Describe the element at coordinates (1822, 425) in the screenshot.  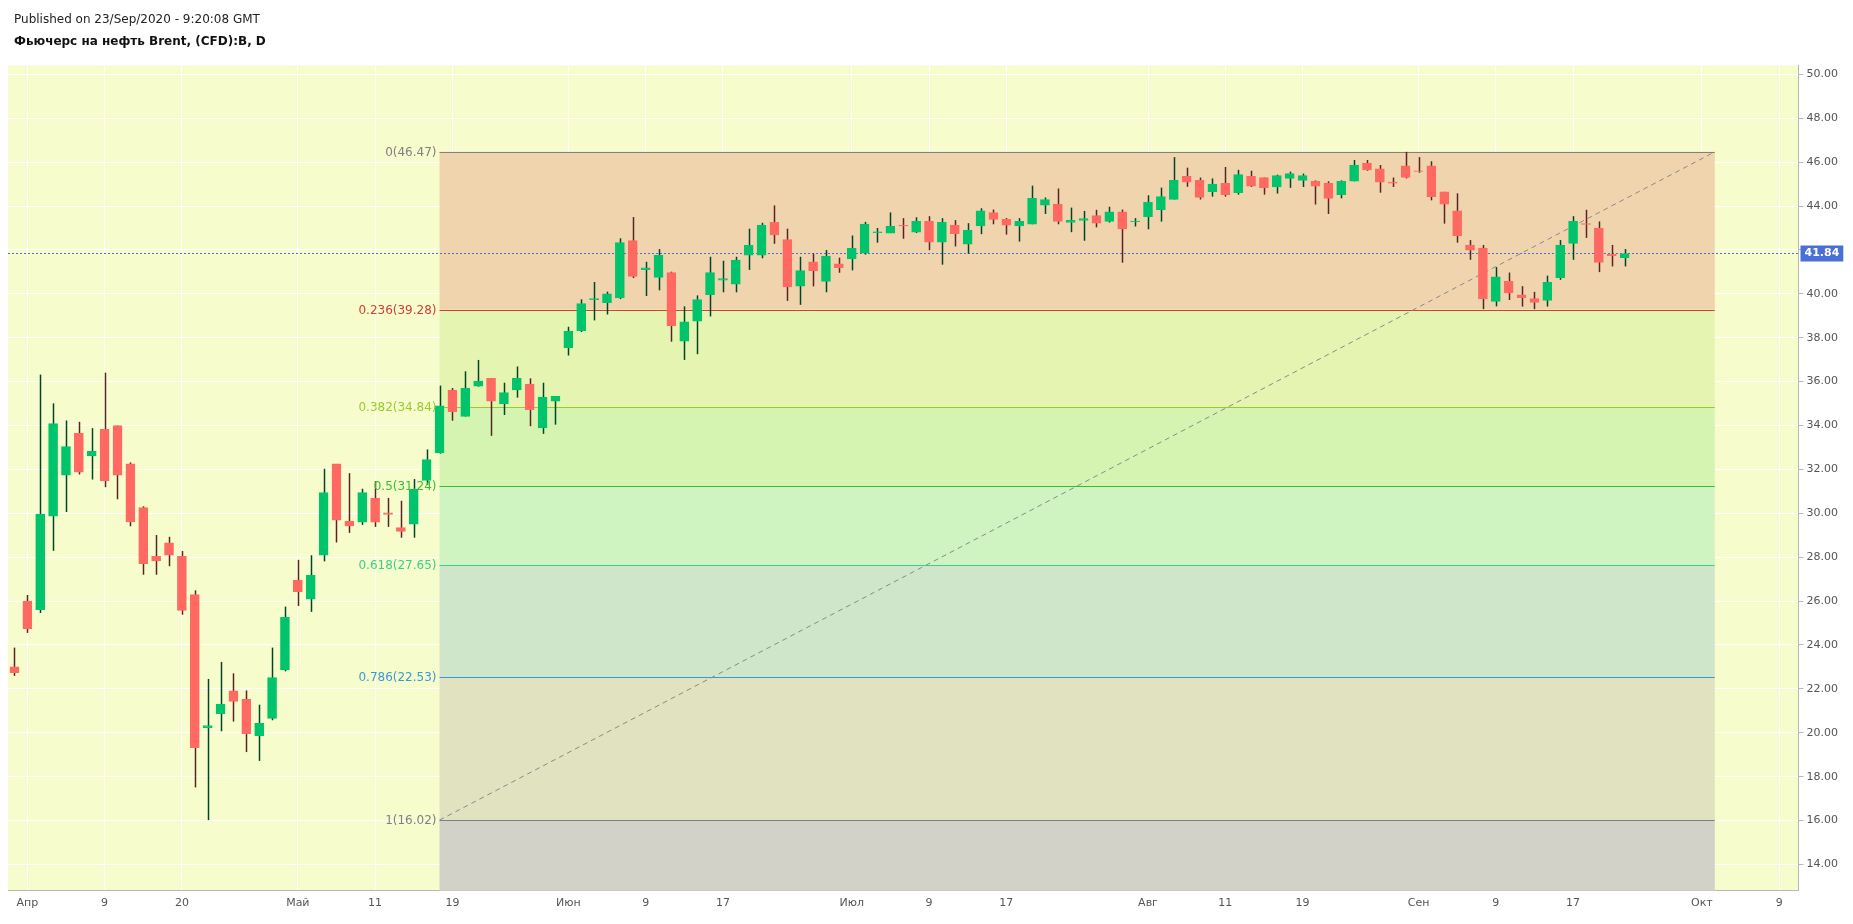
I see `y-tick-label: 34.00` at that location.